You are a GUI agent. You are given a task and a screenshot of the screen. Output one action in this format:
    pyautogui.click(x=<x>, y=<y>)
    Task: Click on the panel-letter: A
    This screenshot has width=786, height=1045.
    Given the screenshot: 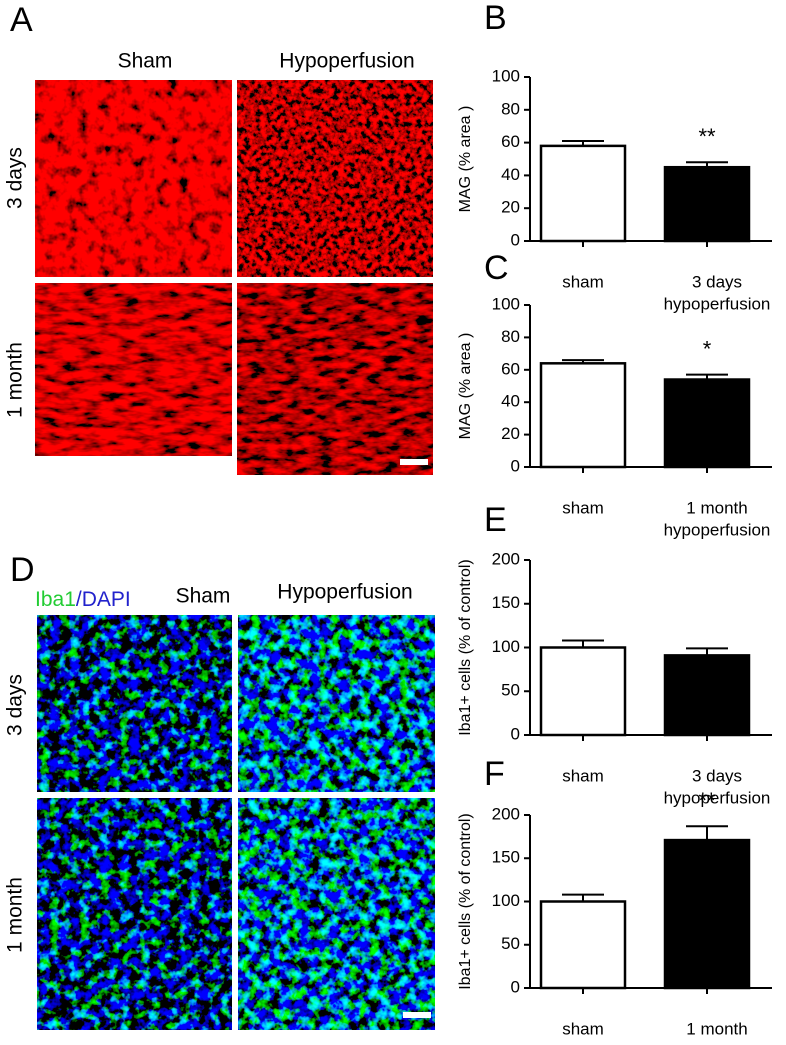 What is the action you would take?
    pyautogui.click(x=21, y=20)
    